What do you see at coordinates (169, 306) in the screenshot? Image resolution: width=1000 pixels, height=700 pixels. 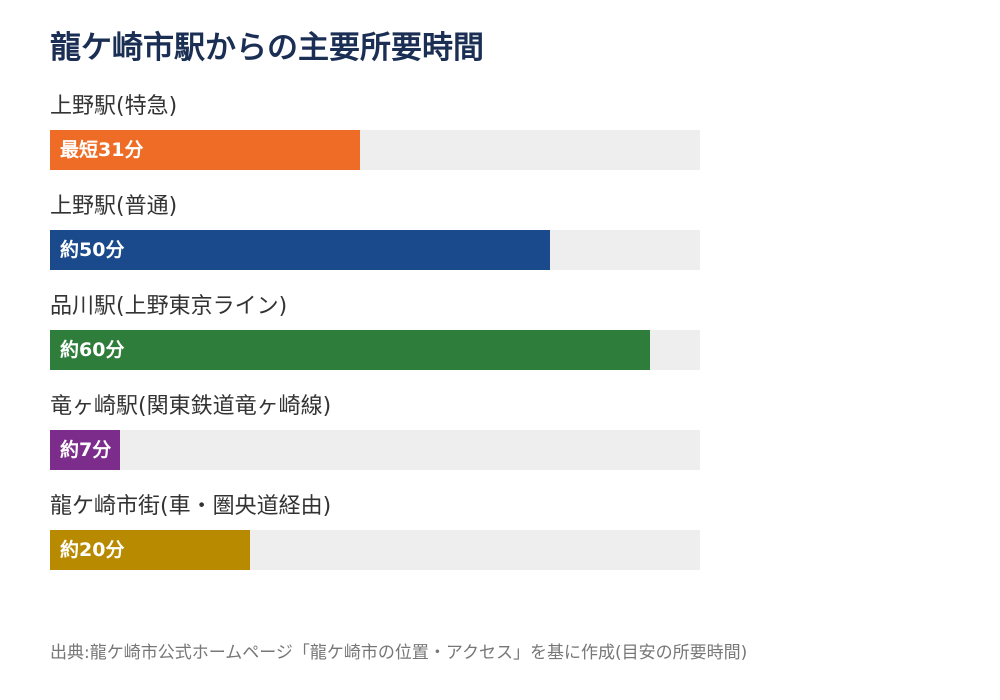 I see `row-label: 品川駅(上野東京ライン)` at bounding box center [169, 306].